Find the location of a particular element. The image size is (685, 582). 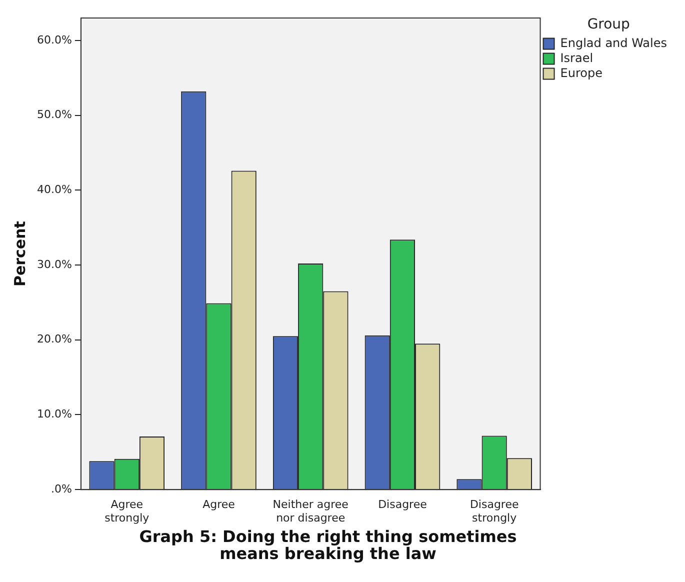

y-tick-label: 50.0% is located at coordinates (54, 115).